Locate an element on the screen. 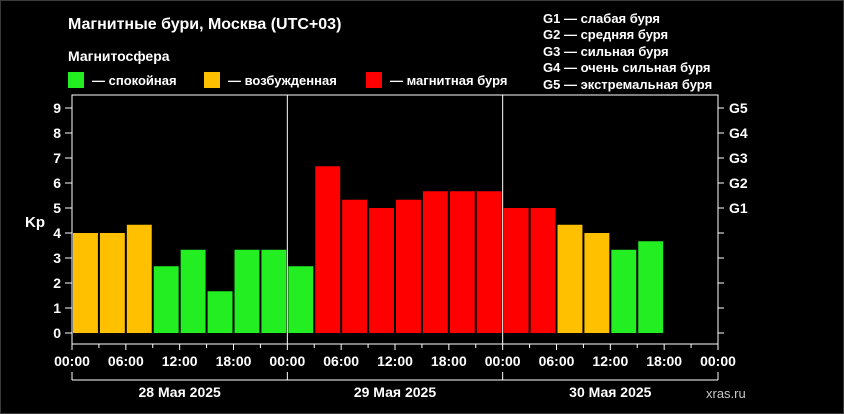 This screenshot has height=414, width=844. y-tick-label: 2 is located at coordinates (57, 283).